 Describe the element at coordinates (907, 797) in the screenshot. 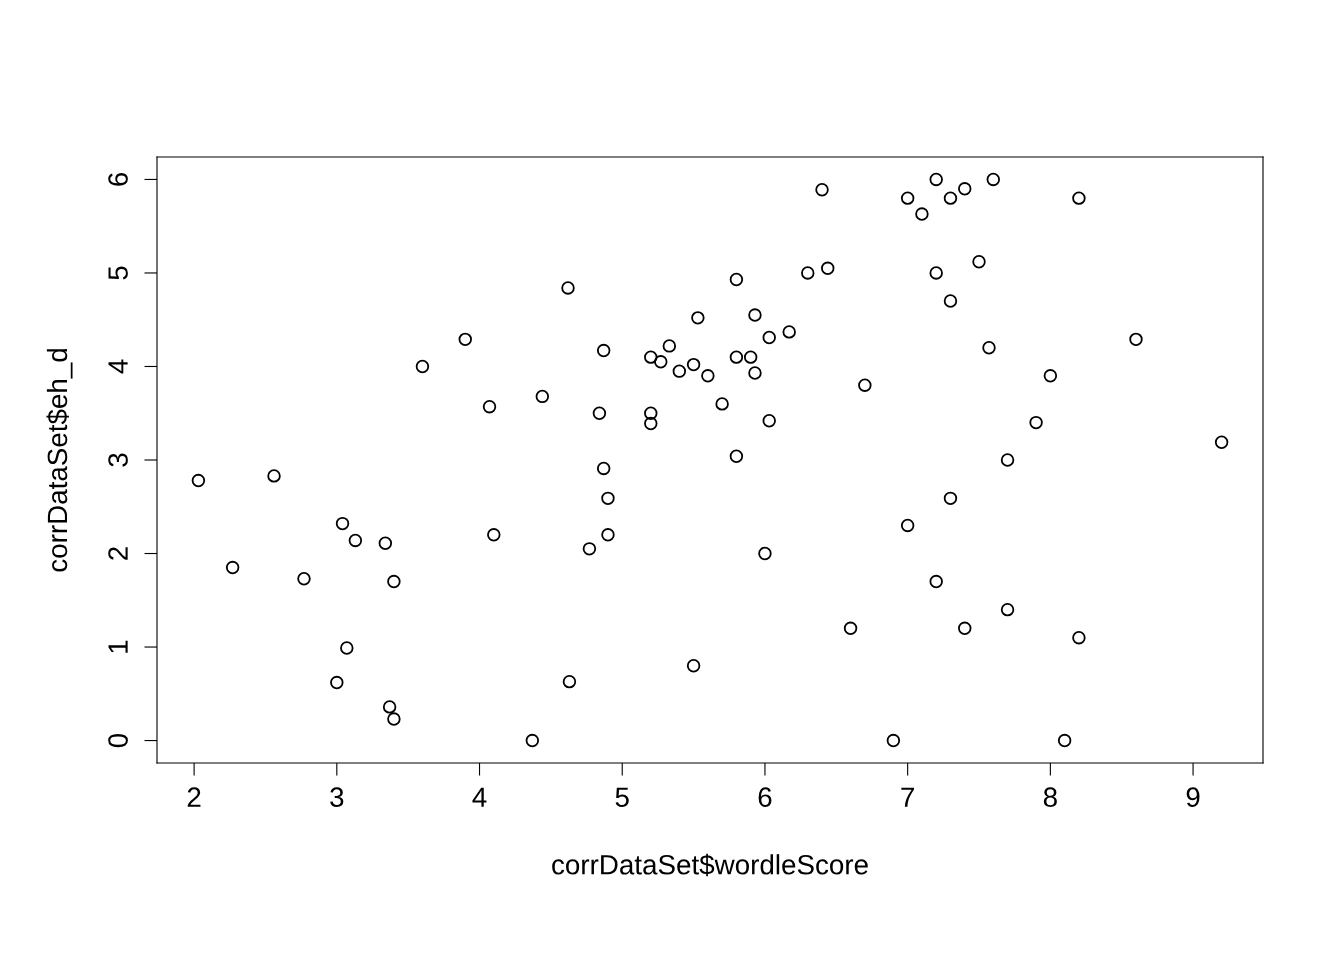

I see `x-tick-label: 7` at that location.